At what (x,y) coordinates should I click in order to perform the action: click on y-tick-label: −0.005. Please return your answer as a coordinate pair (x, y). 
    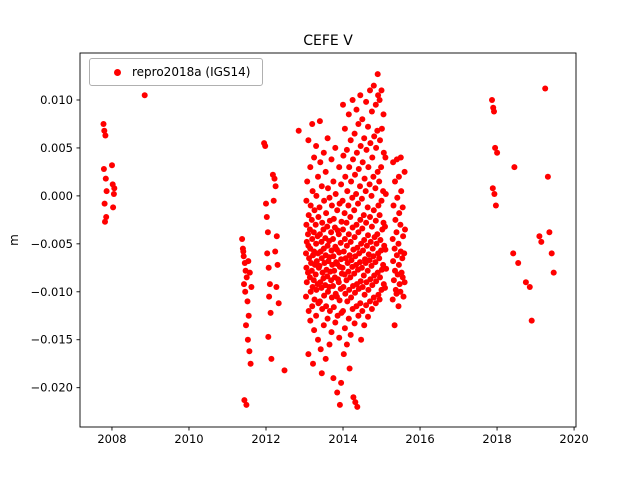
    Looking at the image, I should click on (51, 244).